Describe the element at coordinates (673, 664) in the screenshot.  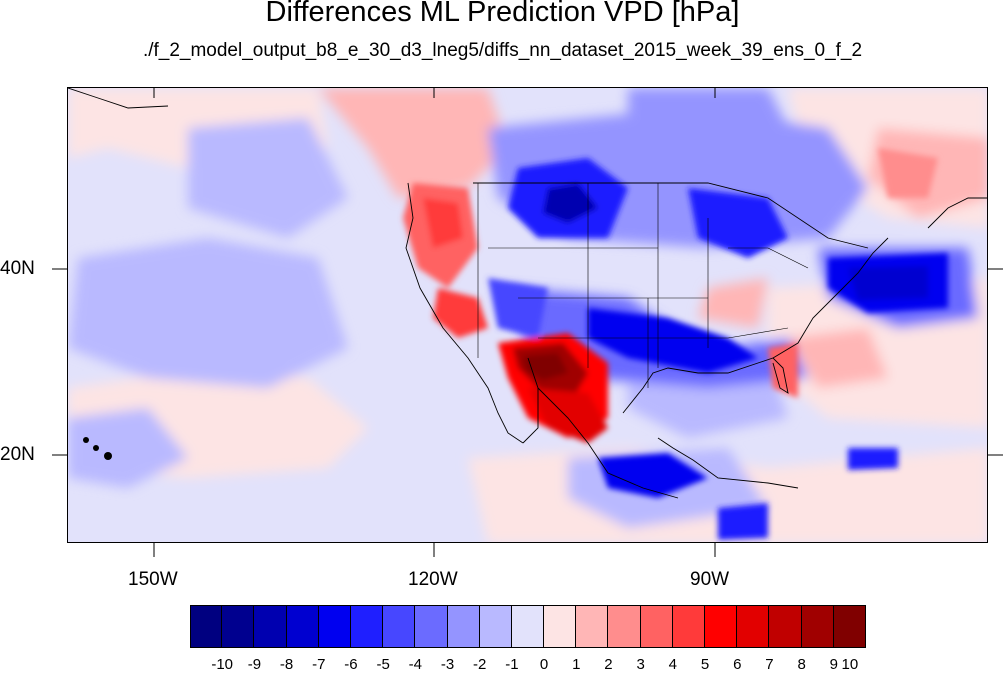
I see `colorbar-tick-label: 4` at that location.